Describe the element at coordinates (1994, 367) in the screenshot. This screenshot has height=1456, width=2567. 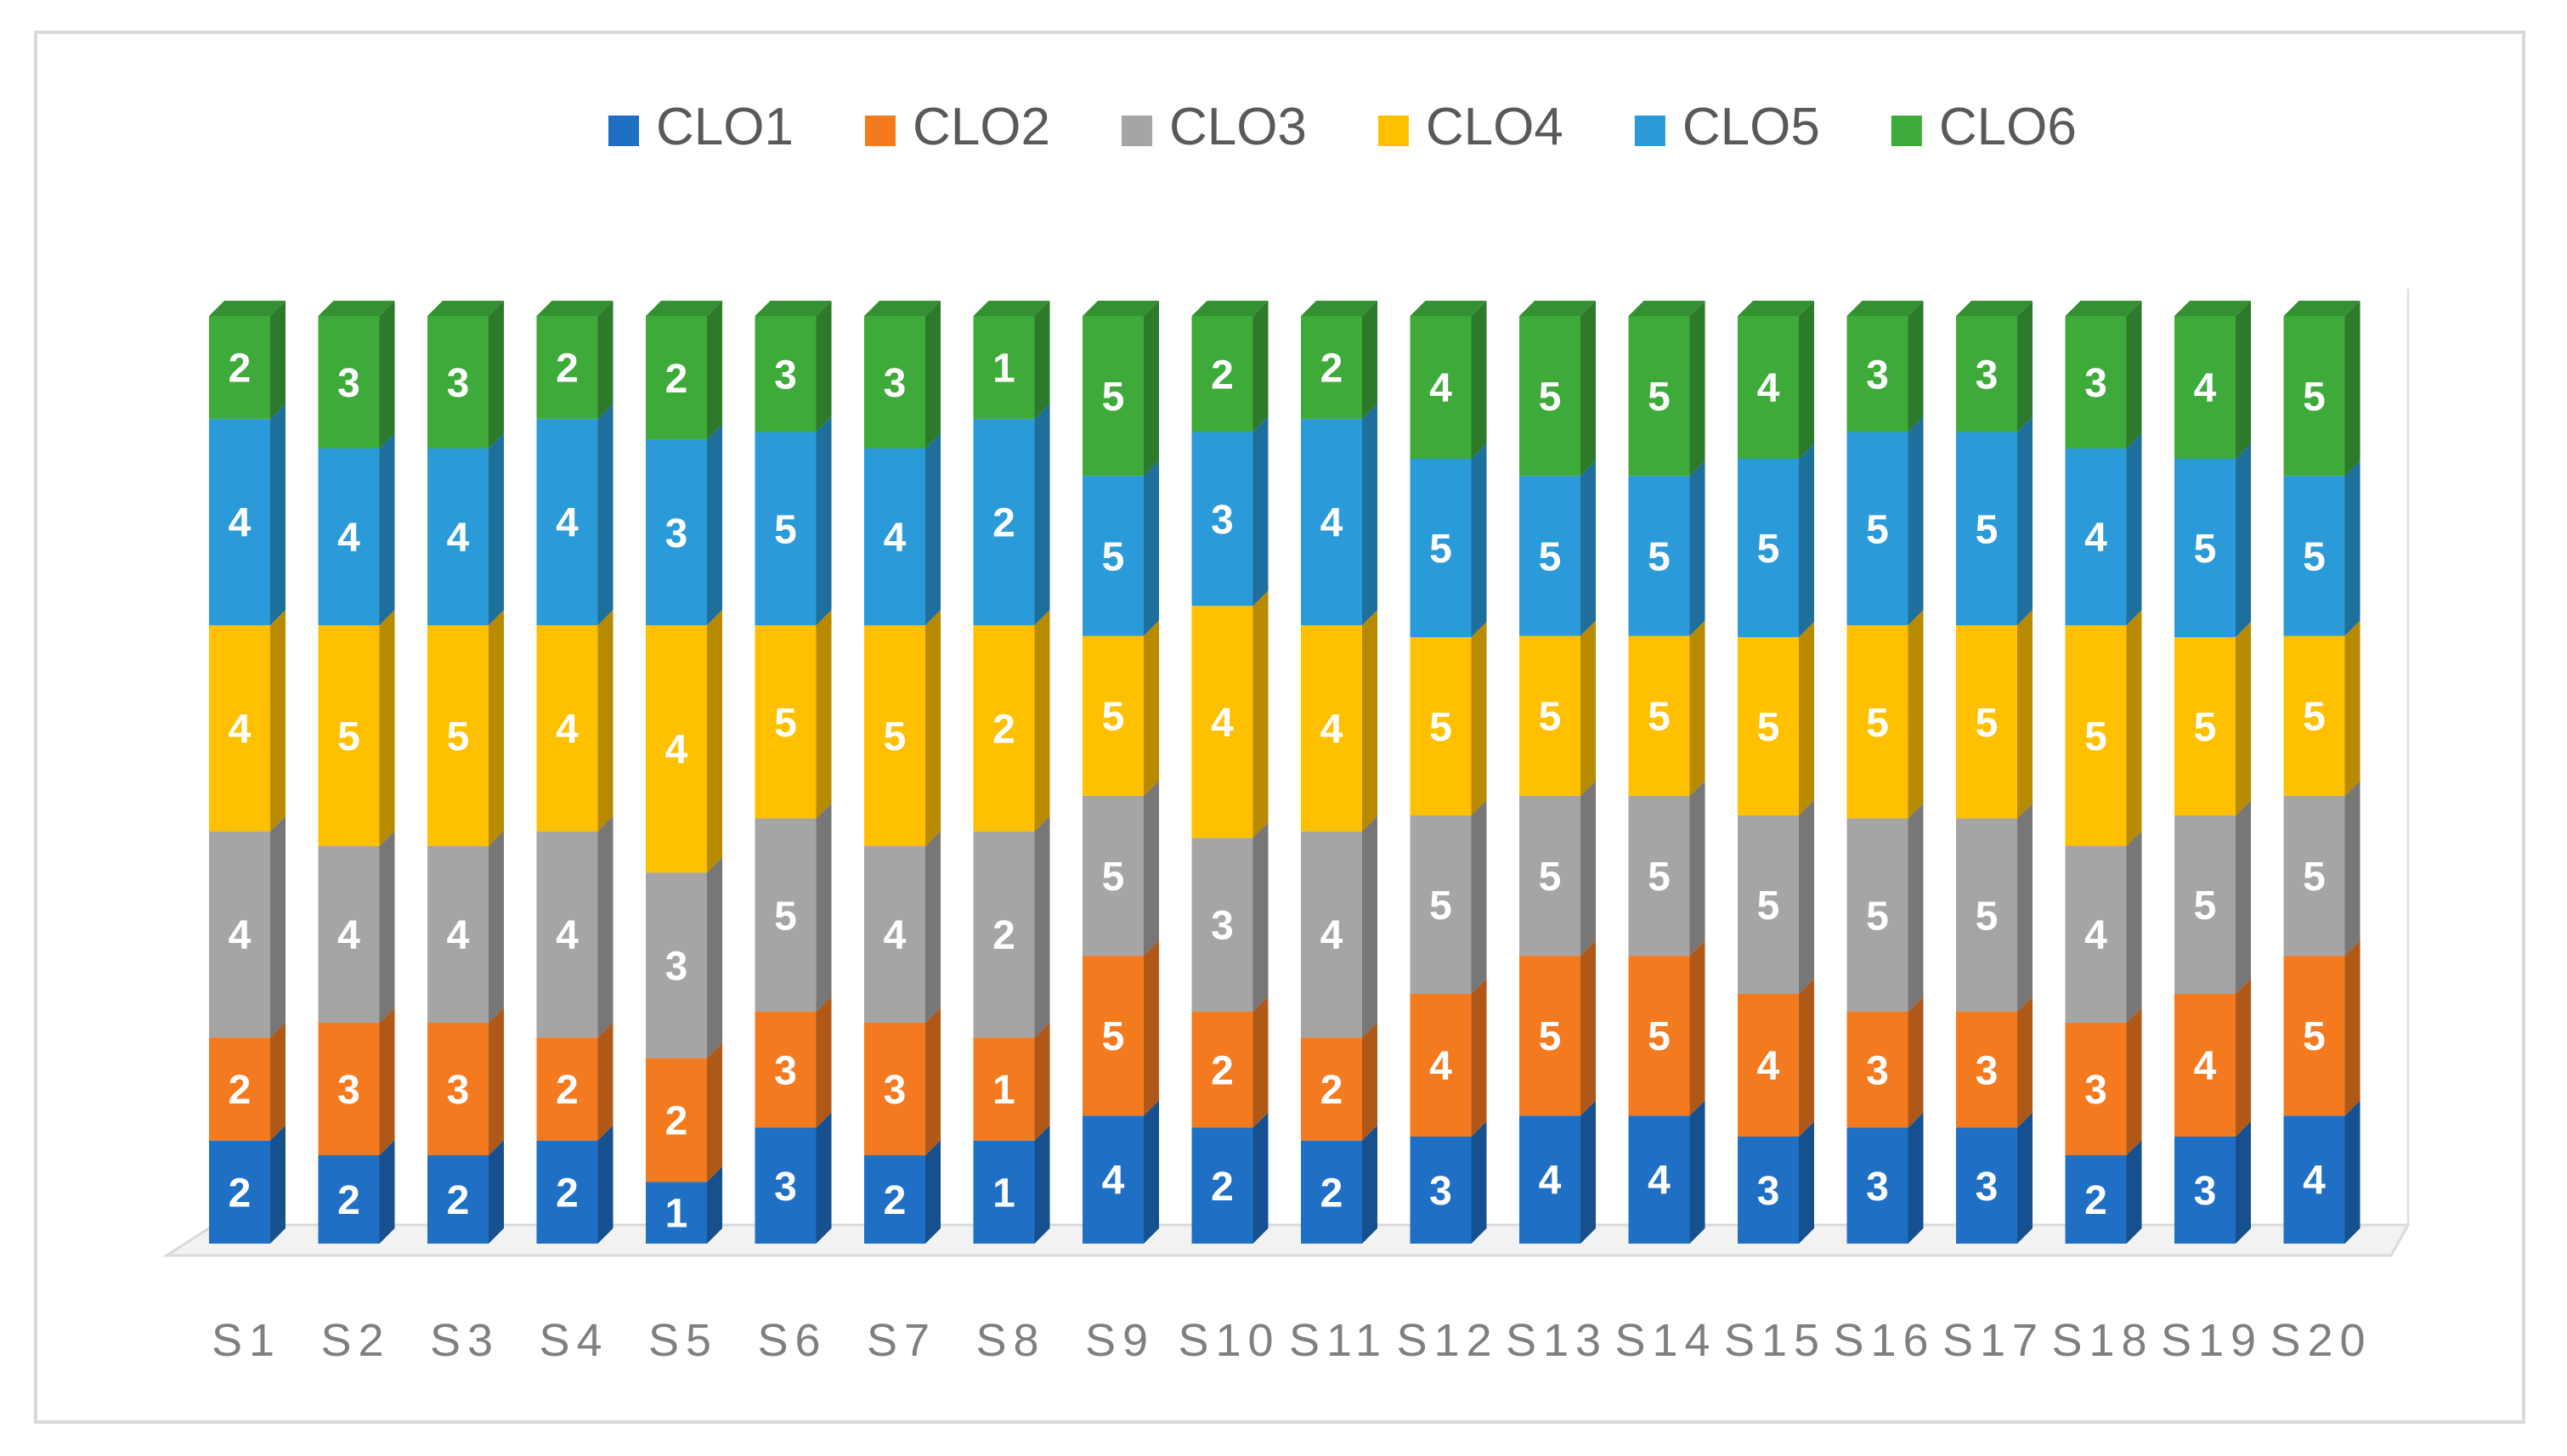
I see `bar-segment-s17-clo6: 3` at that location.